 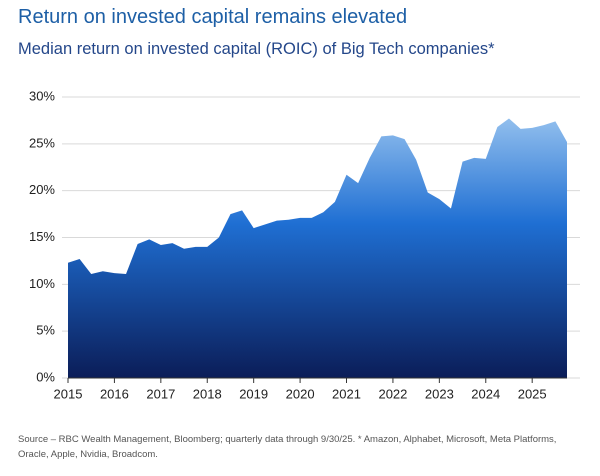 What do you see at coordinates (532, 393) in the screenshot?
I see `x-tick-label: 2025` at bounding box center [532, 393].